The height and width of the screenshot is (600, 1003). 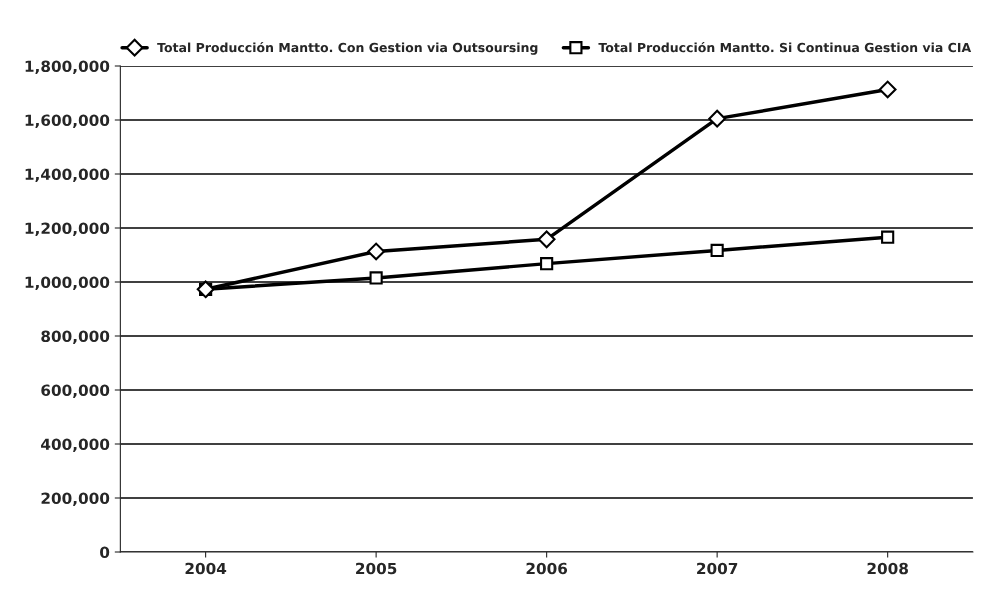 I want to click on y-tick-label: 1,200,000, so click(x=67, y=229).